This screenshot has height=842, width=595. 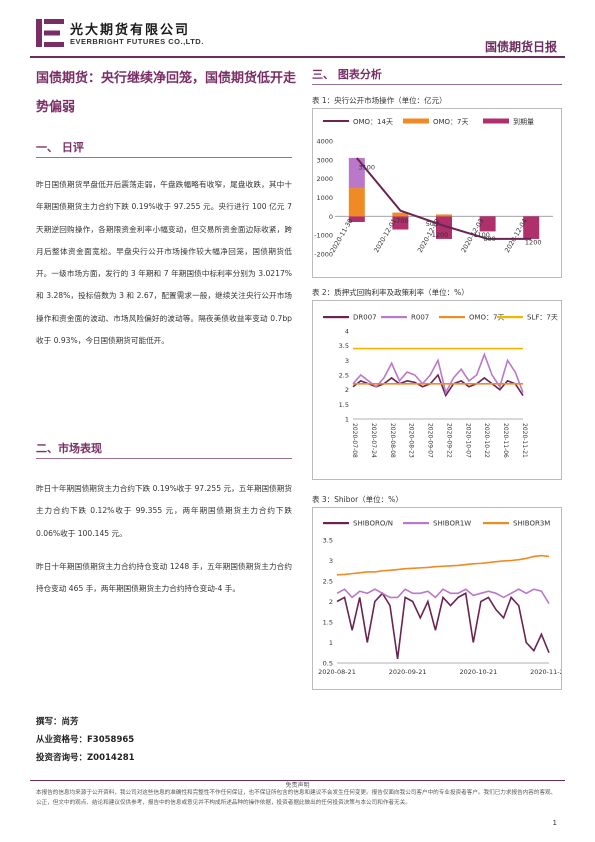 I want to click on section-heading-market: 二、市场表现, so click(x=69, y=448).